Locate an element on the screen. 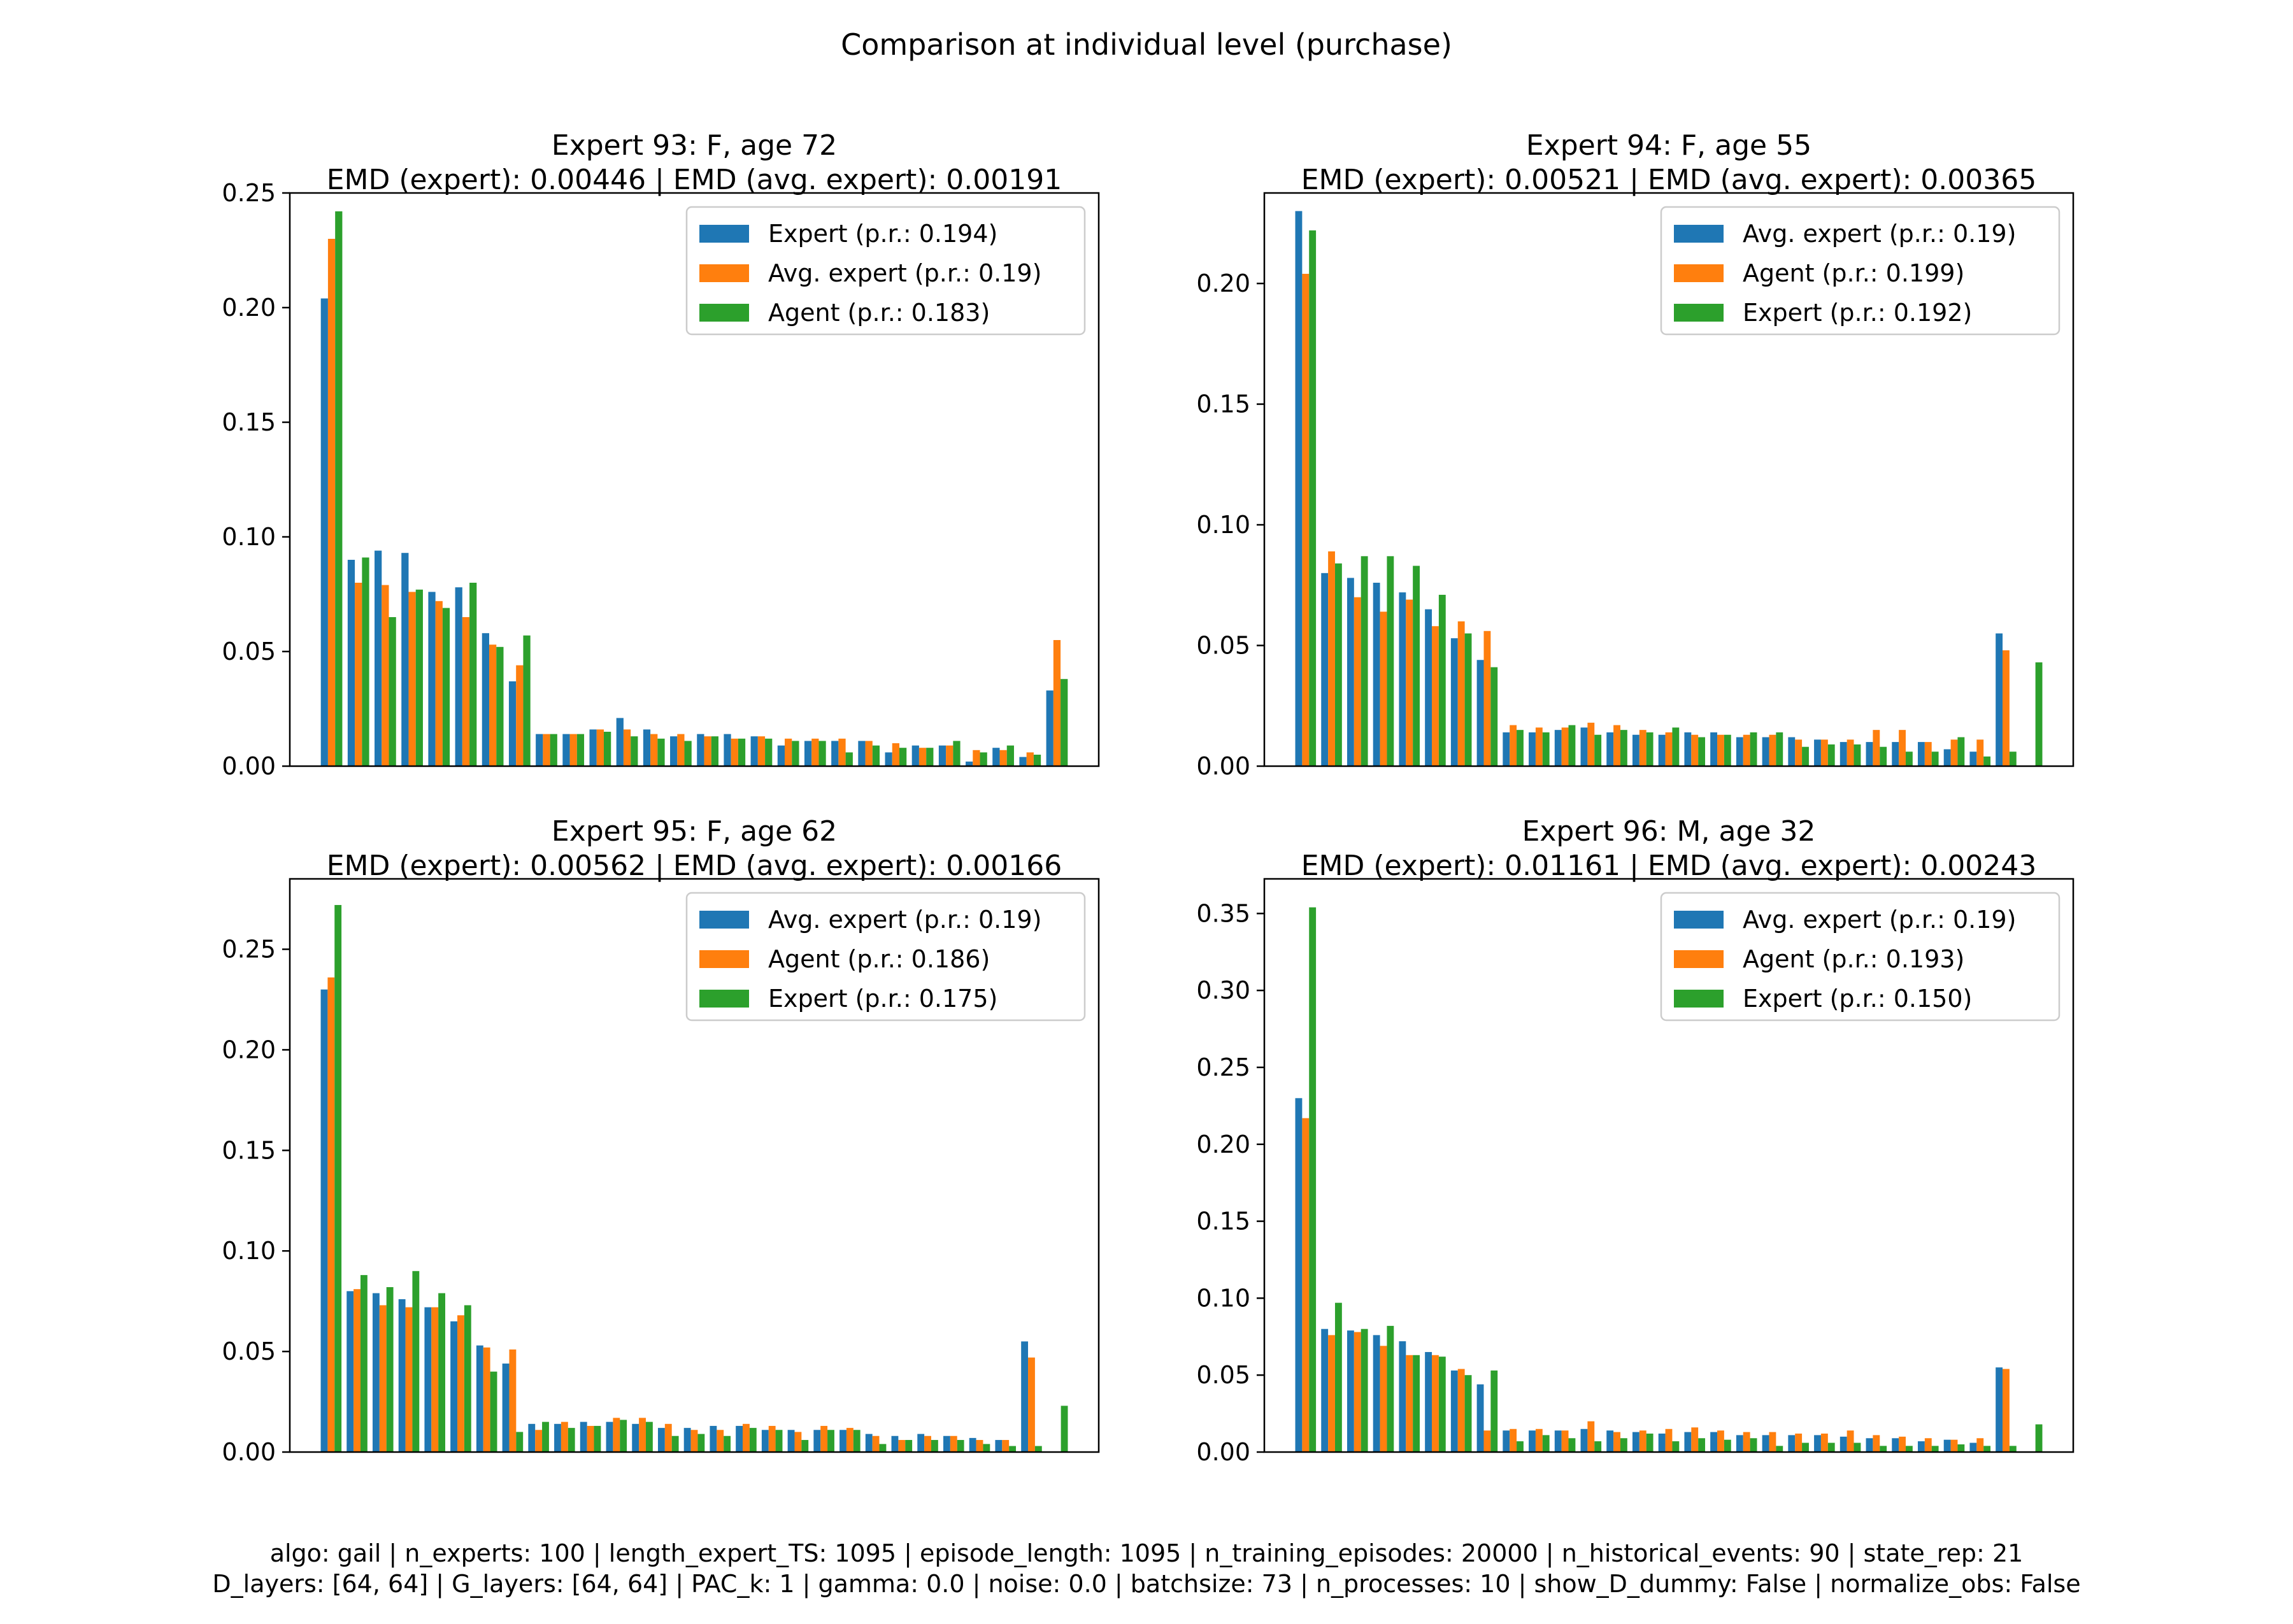 This screenshot has width=2293, height=1624. legend-frame is located at coordinates (885, 271).